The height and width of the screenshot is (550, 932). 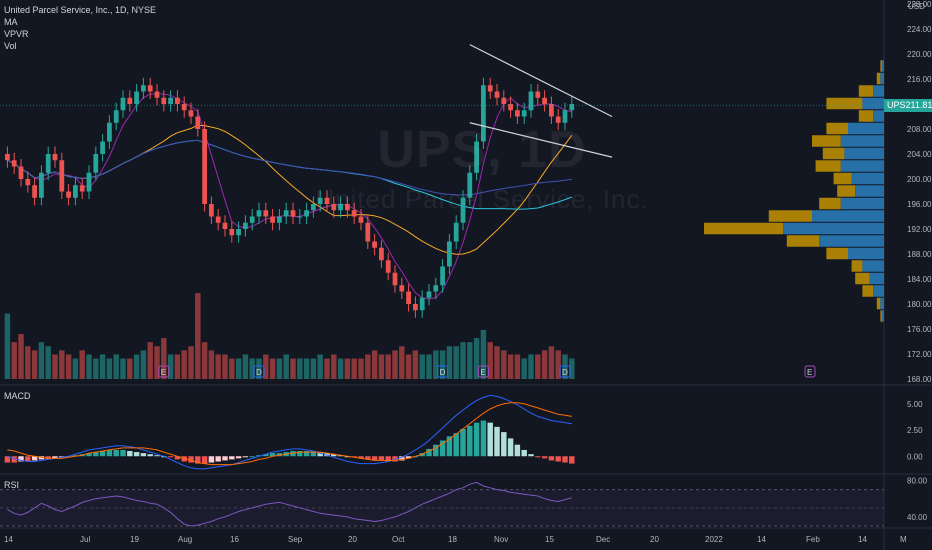 What do you see at coordinates (903, 539) in the screenshot?
I see `time-axis-tick: M` at bounding box center [903, 539].